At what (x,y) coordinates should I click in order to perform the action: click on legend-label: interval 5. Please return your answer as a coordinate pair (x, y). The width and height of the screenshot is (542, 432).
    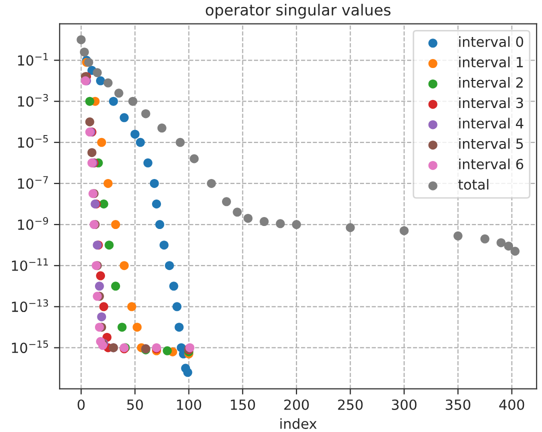
    Looking at the image, I should click on (491, 143).